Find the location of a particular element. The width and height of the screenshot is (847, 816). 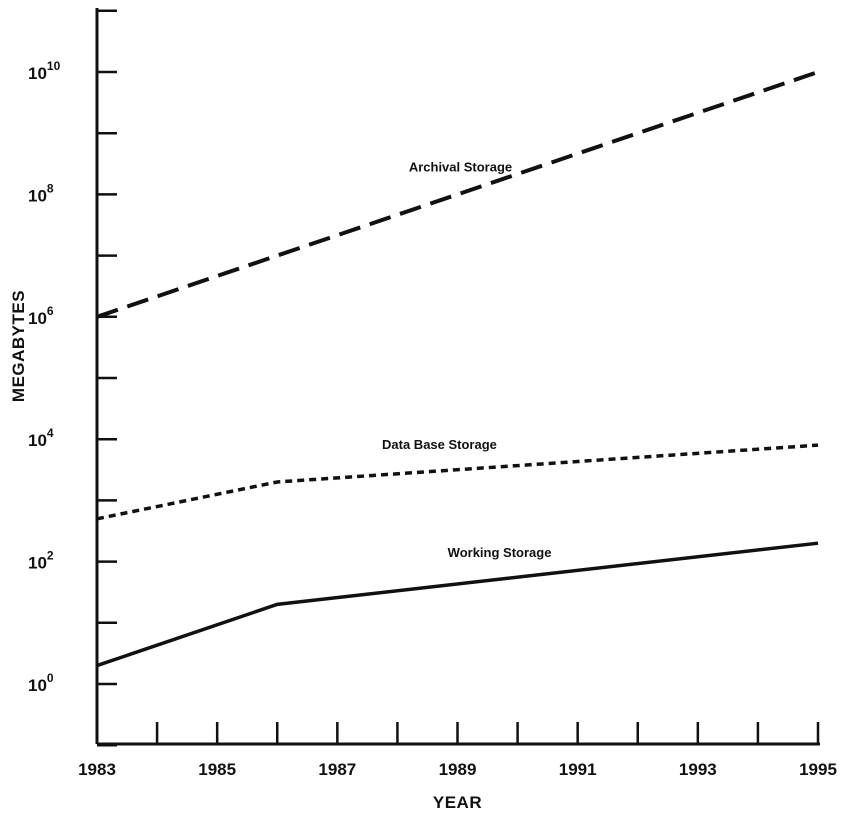

y-tick-label: 10⁸ is located at coordinates (41, 193).